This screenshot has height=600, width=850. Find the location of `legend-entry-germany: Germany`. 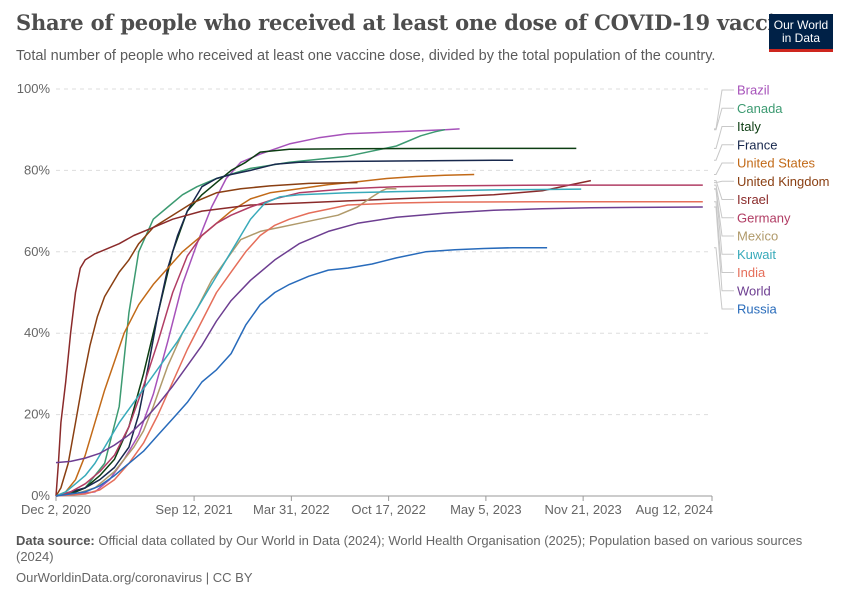

legend-entry-germany: Germany is located at coordinates (764, 217).